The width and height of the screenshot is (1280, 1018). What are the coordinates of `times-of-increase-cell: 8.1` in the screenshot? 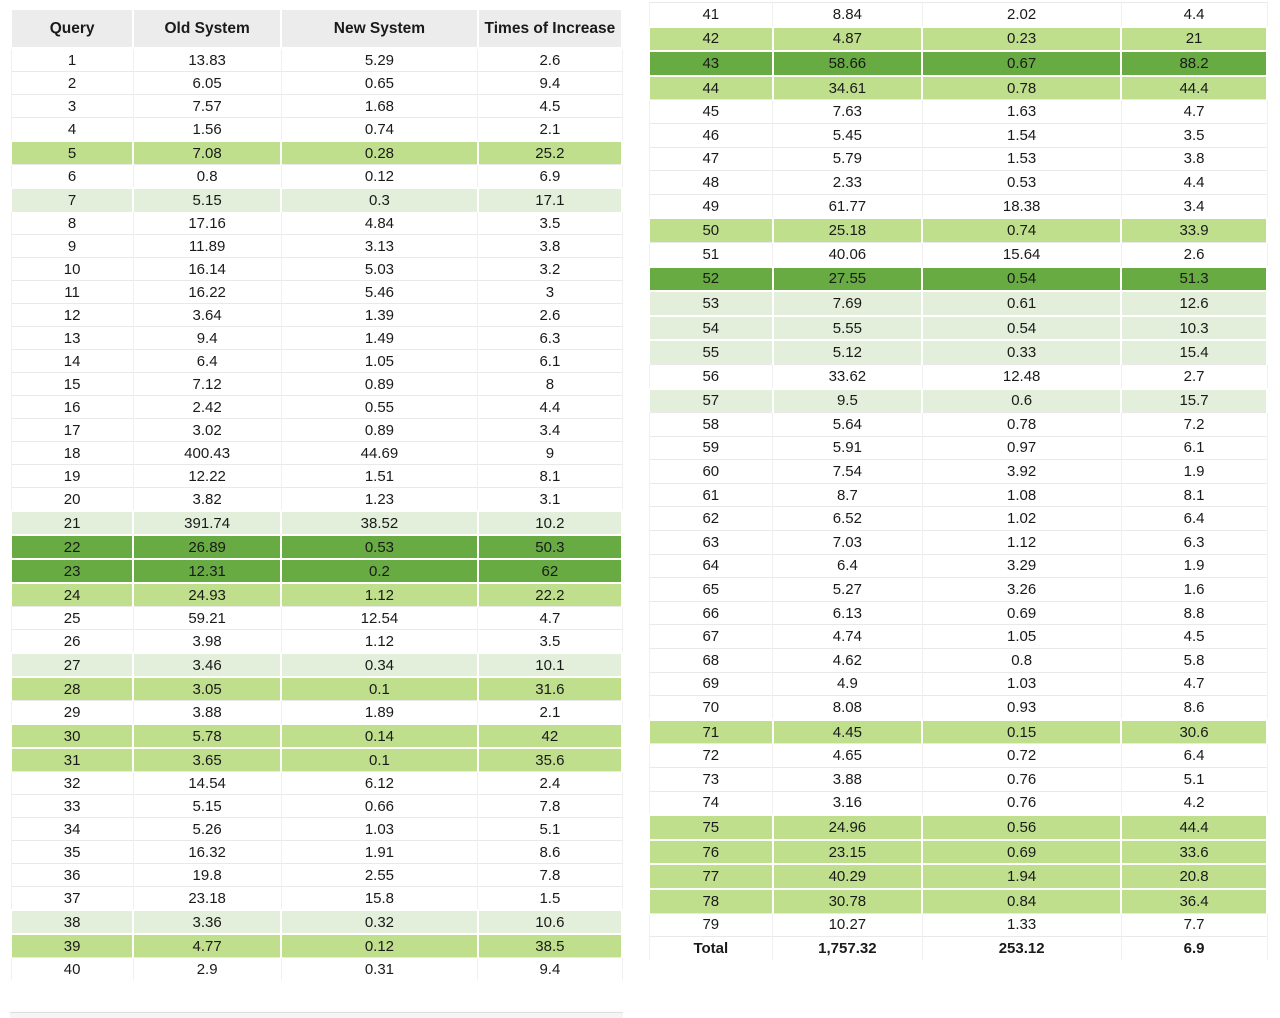 It's located at (550, 476).